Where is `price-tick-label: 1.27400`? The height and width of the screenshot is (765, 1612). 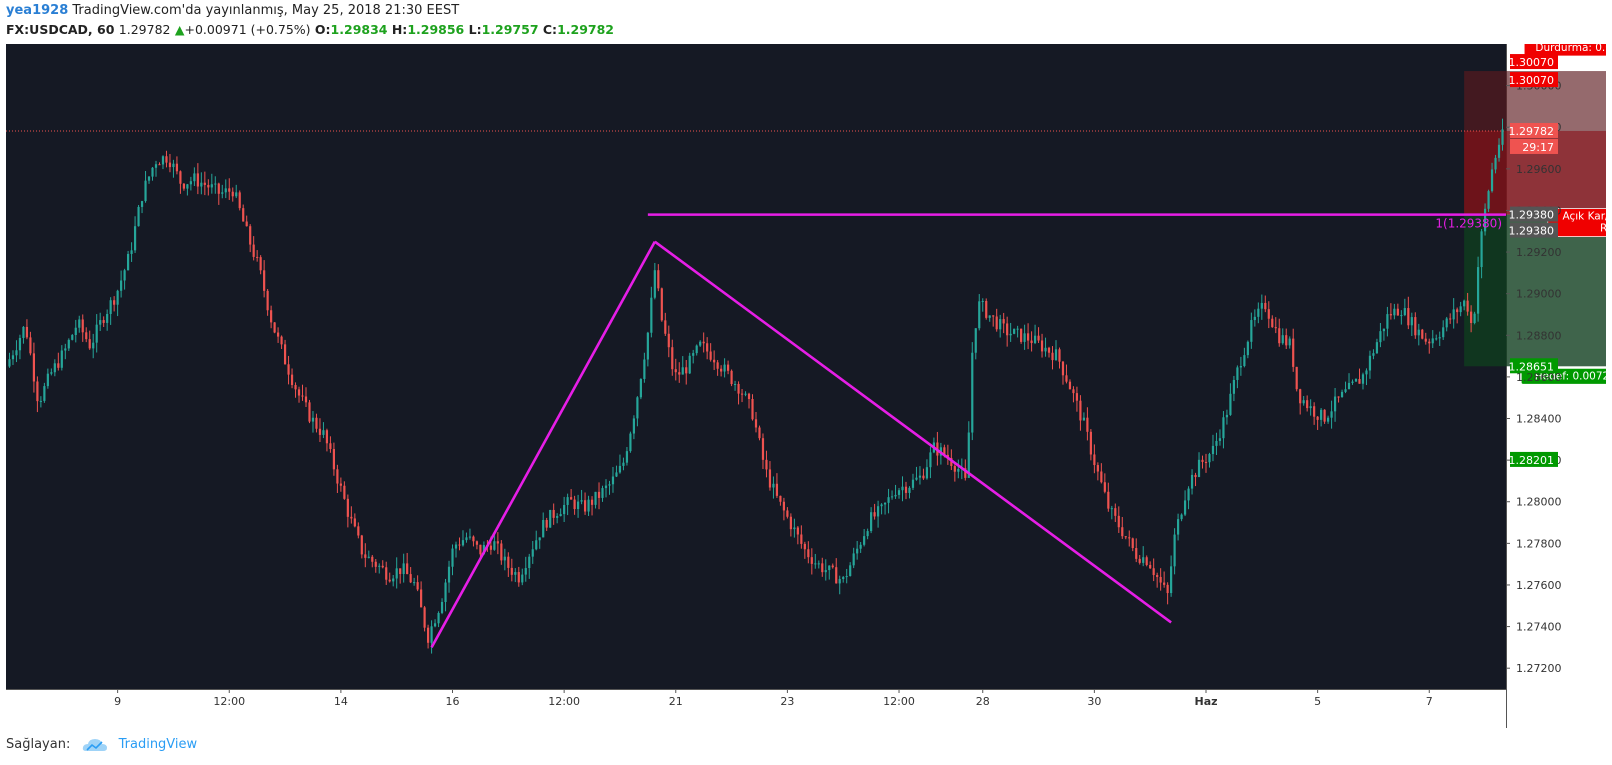 price-tick-label: 1.27400 is located at coordinates (1539, 627).